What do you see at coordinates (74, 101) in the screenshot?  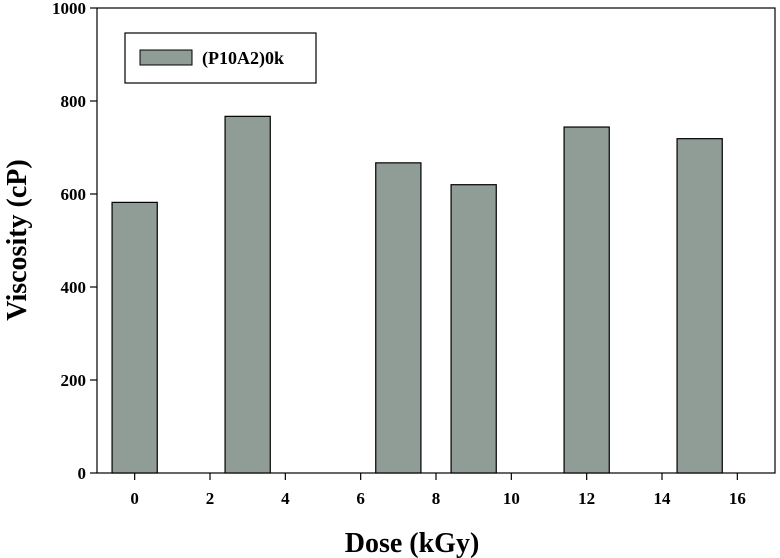 I see `y-tick-label-800: 800` at bounding box center [74, 101].